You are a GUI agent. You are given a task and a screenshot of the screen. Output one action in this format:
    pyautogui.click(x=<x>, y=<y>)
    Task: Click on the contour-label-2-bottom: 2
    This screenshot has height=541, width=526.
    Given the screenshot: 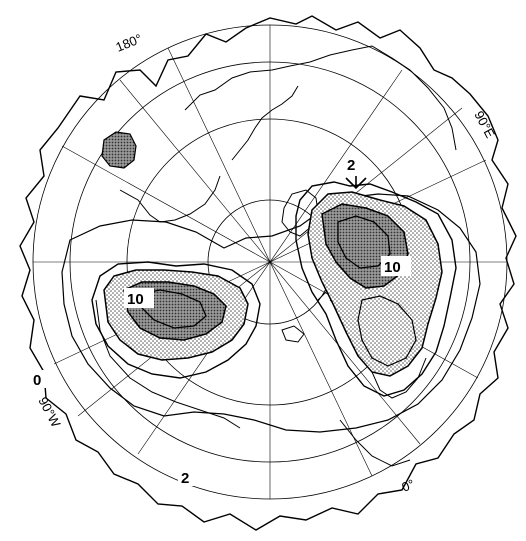 What is the action you would take?
    pyautogui.click(x=185, y=478)
    